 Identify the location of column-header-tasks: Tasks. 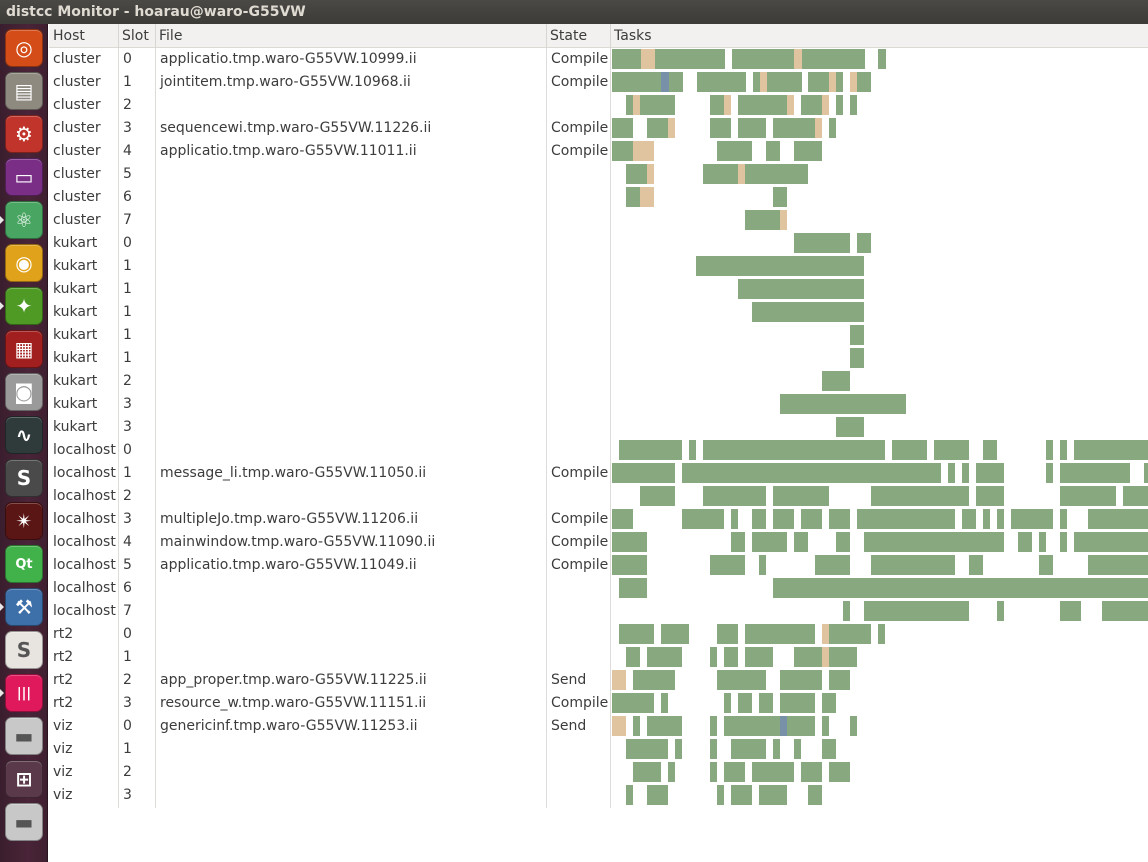
(633, 36).